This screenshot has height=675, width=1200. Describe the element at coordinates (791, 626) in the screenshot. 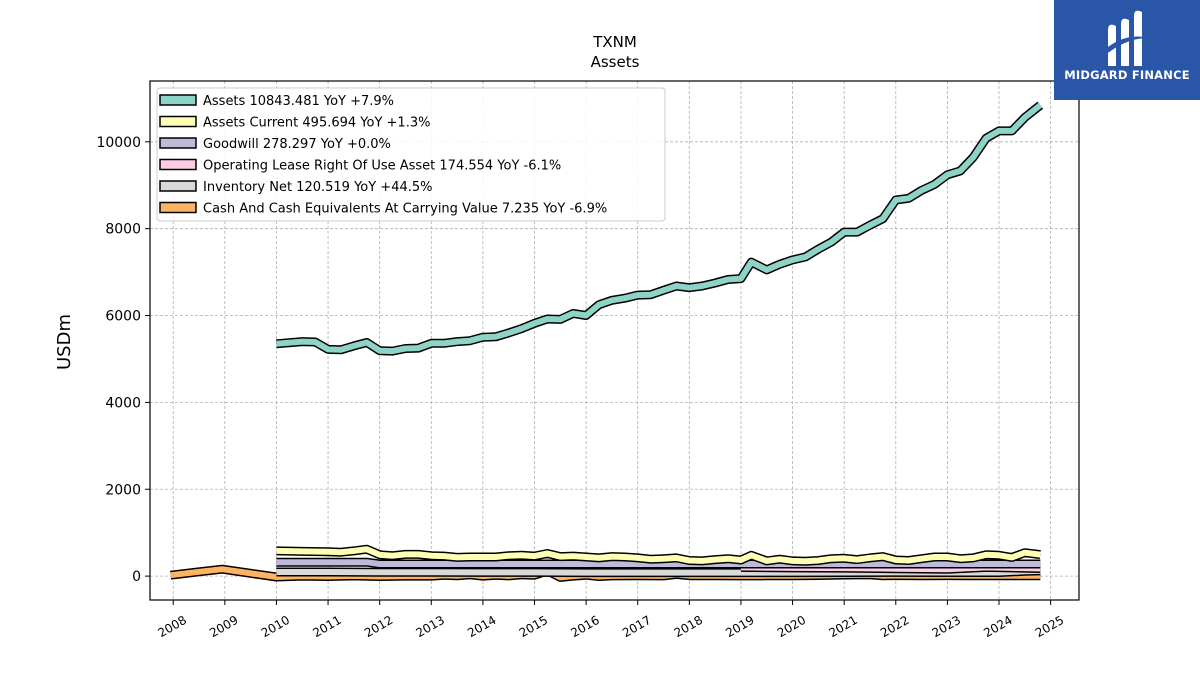

I see `x-tick-label: 2020` at that location.